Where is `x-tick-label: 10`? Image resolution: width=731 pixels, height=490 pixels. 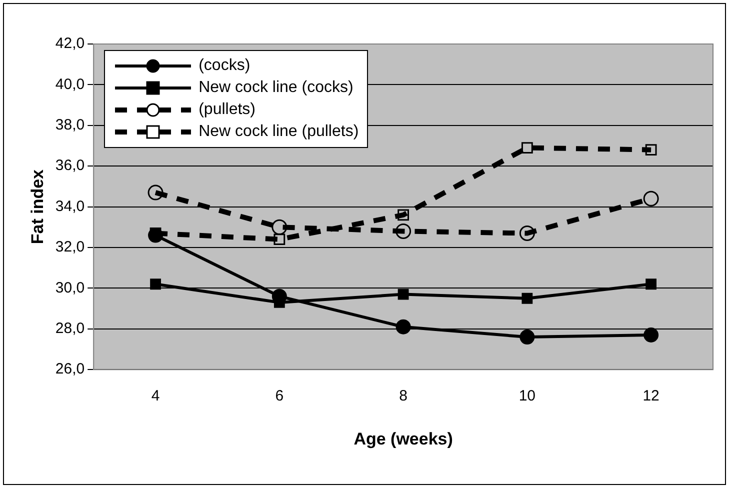
x-tick-label: 10 is located at coordinates (527, 396).